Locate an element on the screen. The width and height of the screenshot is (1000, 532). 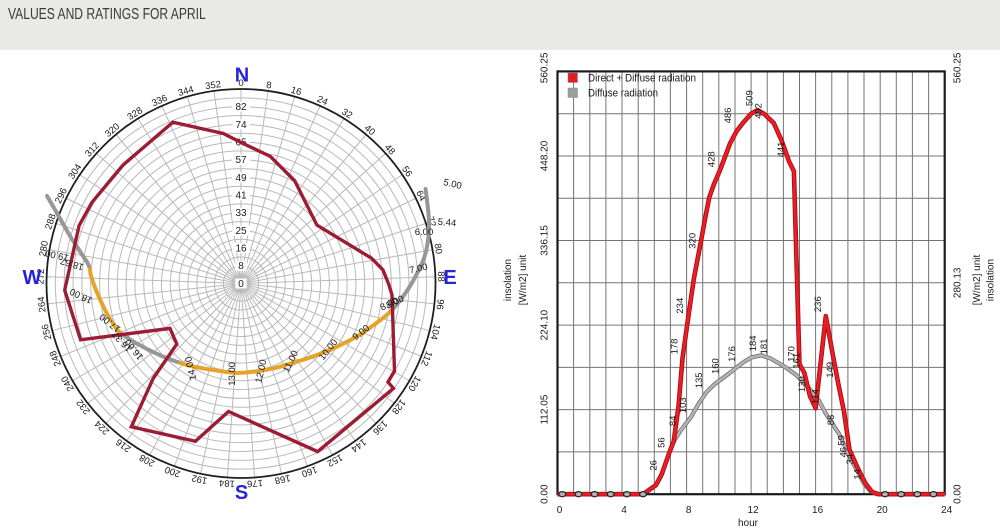
svg-text: 96 is located at coordinates (440, 305).